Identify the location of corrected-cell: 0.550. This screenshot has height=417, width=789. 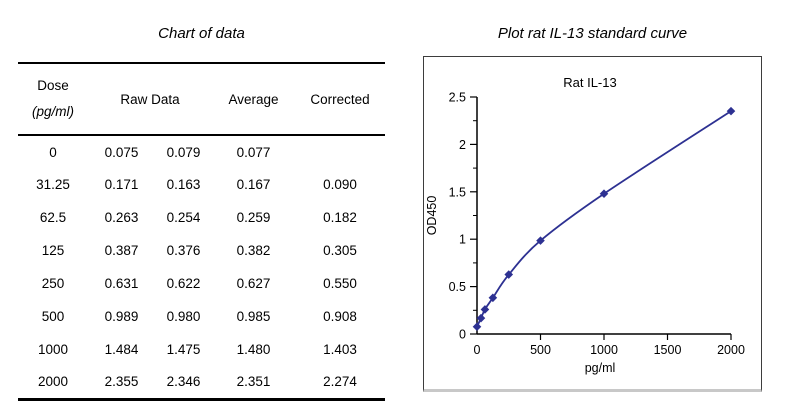
(340, 283).